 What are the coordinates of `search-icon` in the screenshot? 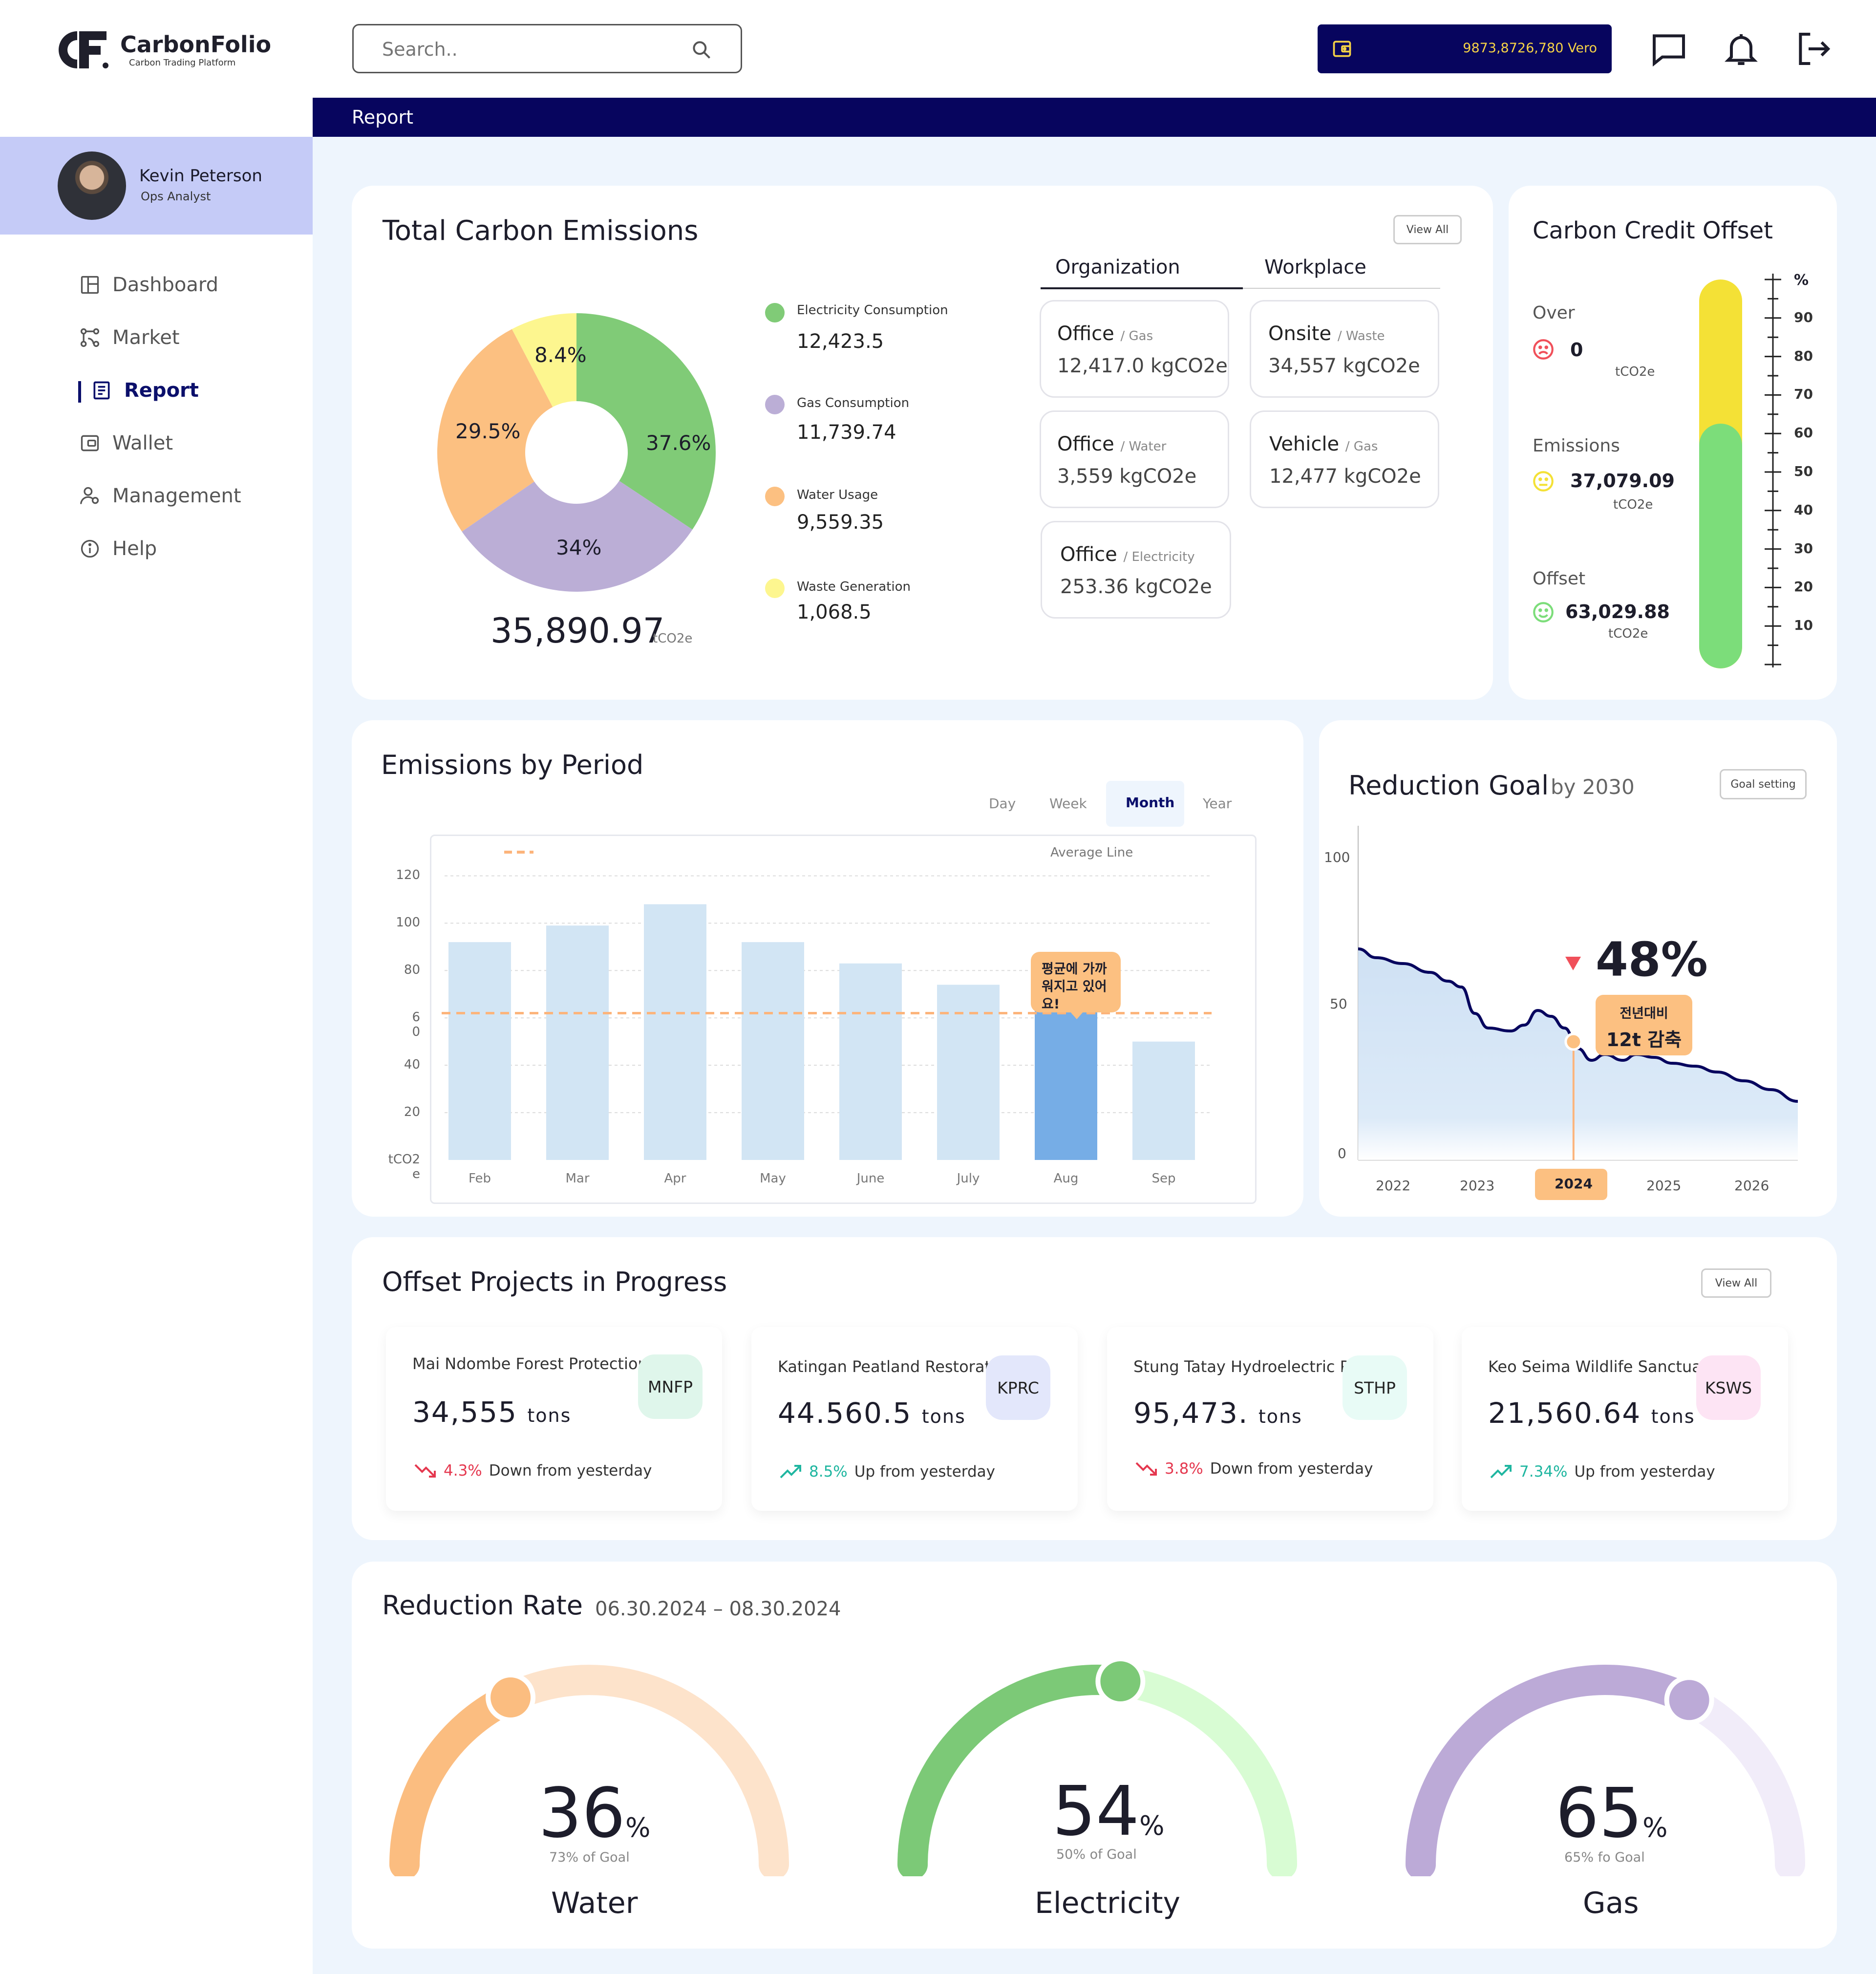 It's located at (701, 50).